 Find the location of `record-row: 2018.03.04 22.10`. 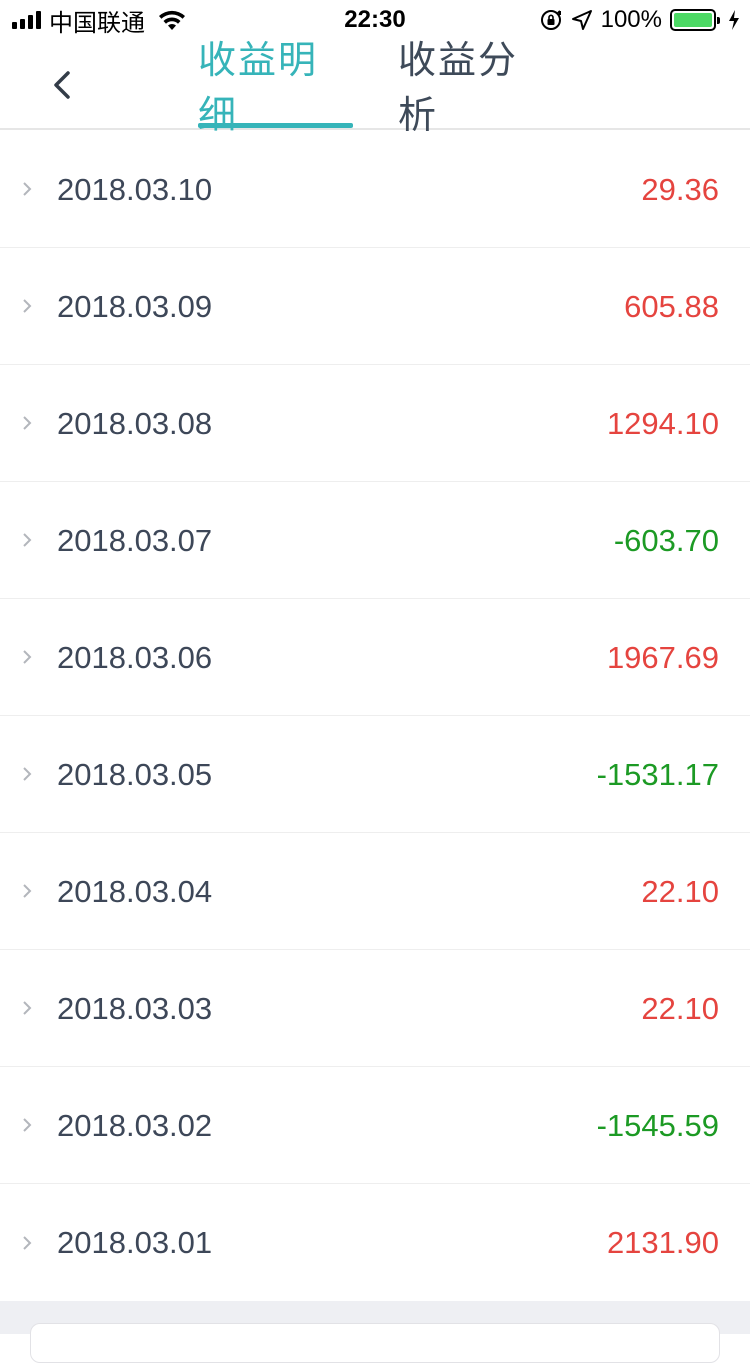

record-row: 2018.03.04 22.10 is located at coordinates (375, 891).